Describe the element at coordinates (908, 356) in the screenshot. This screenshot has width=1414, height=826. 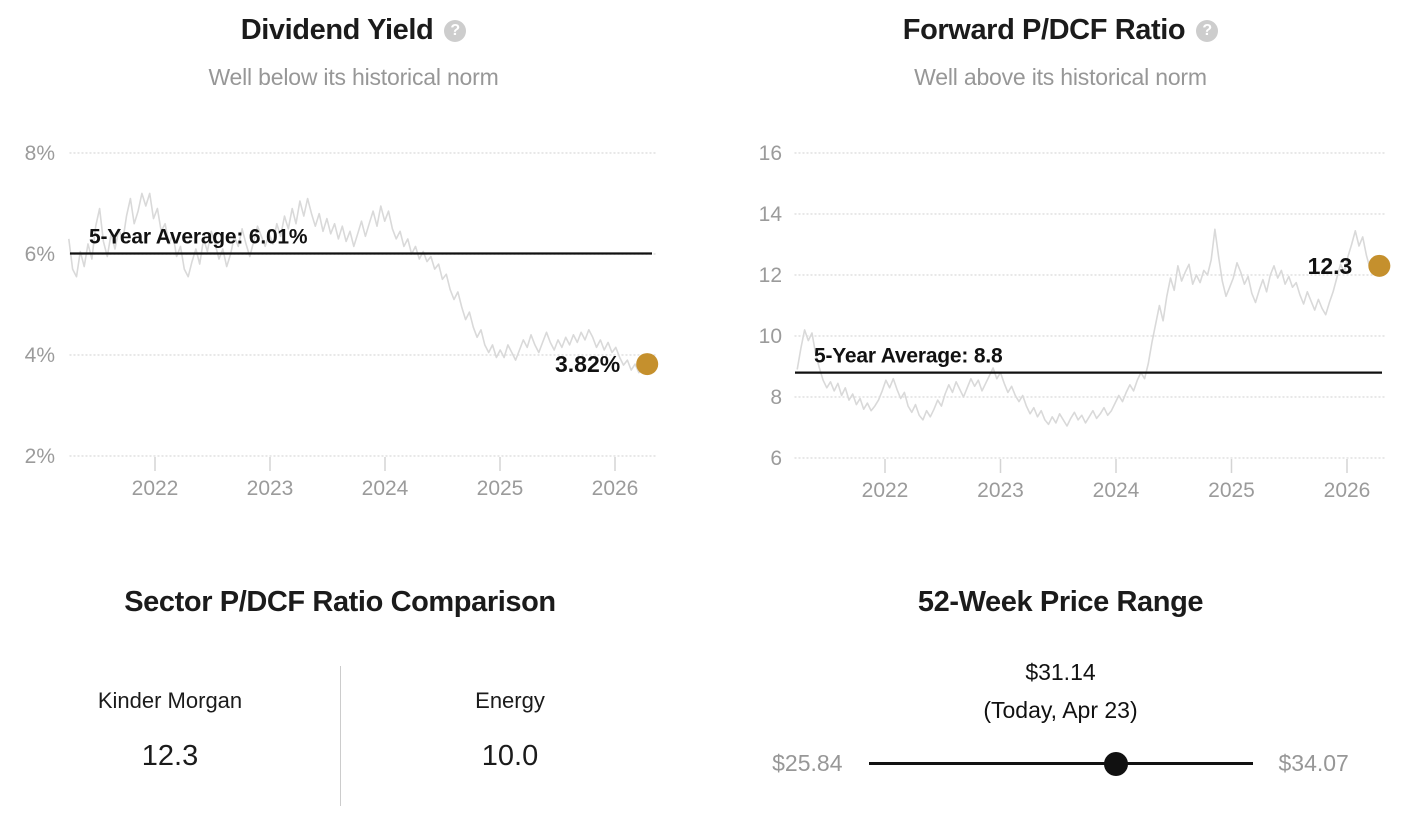
I see `average-label: 5-Year Average: 8.8` at that location.